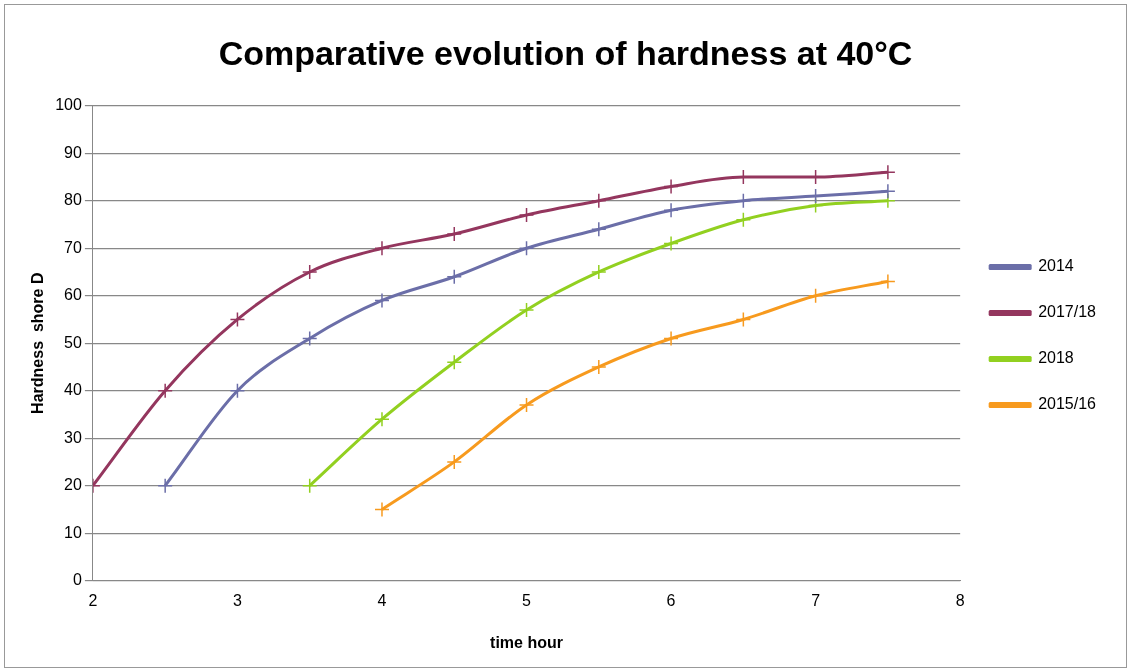 The height and width of the screenshot is (672, 1133). I want to click on x-tick-label: 8, so click(960, 600).